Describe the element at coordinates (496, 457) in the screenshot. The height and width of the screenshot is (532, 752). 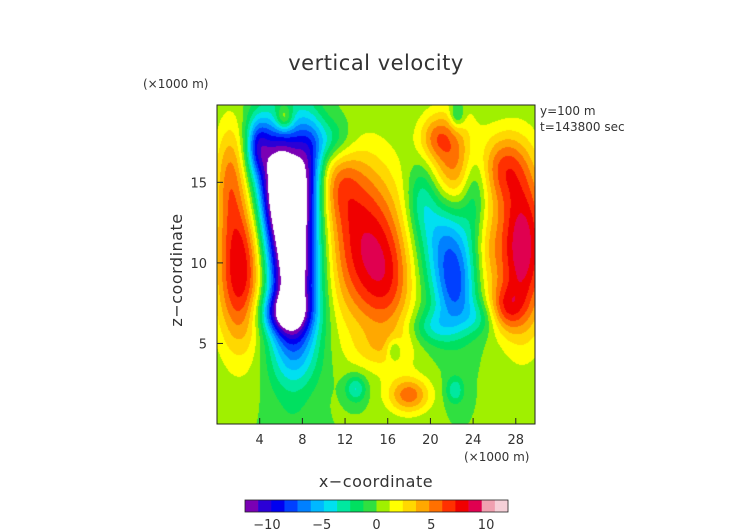
I see `x-unit-label: (×1000 m)` at that location.